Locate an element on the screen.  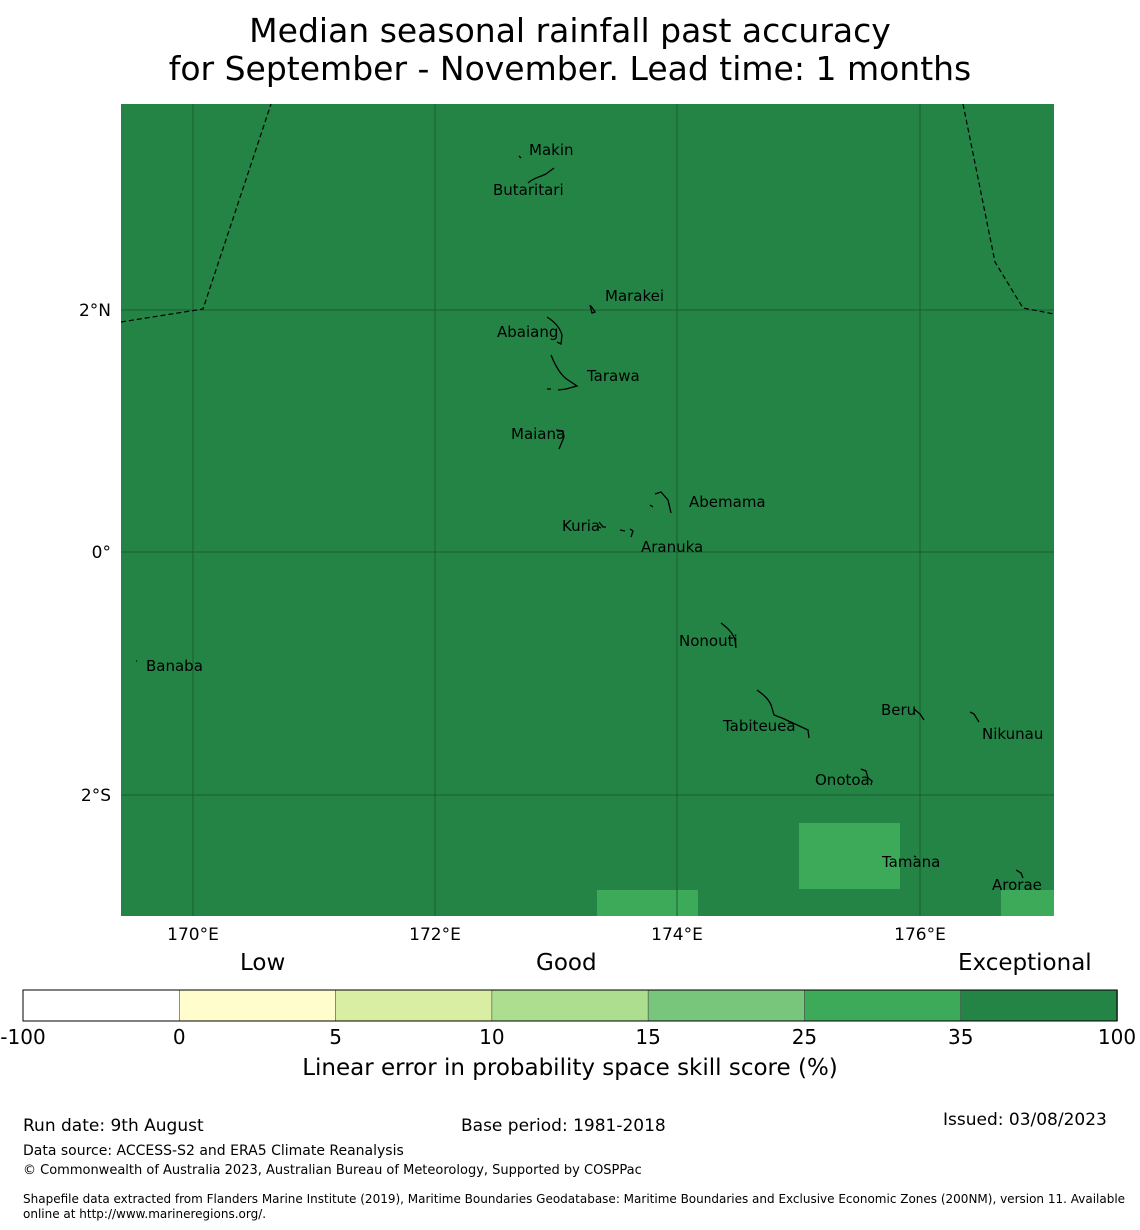
island-label-nikunau: Nikunau is located at coordinates (1012, 734).